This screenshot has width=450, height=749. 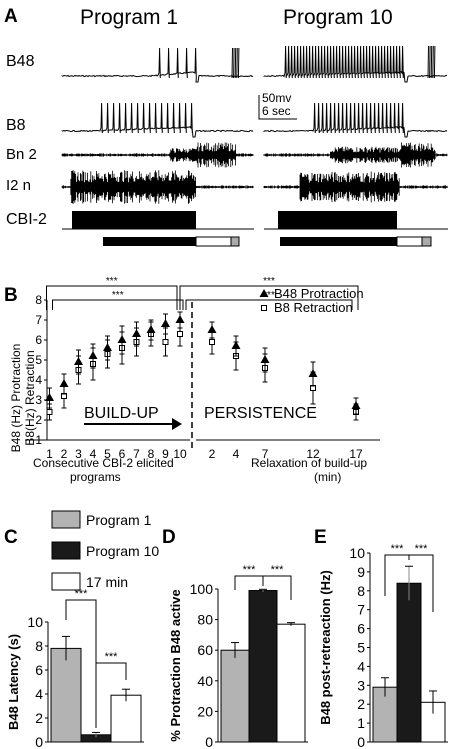 I want to click on trace-label-b48: B48, so click(x=20, y=61).